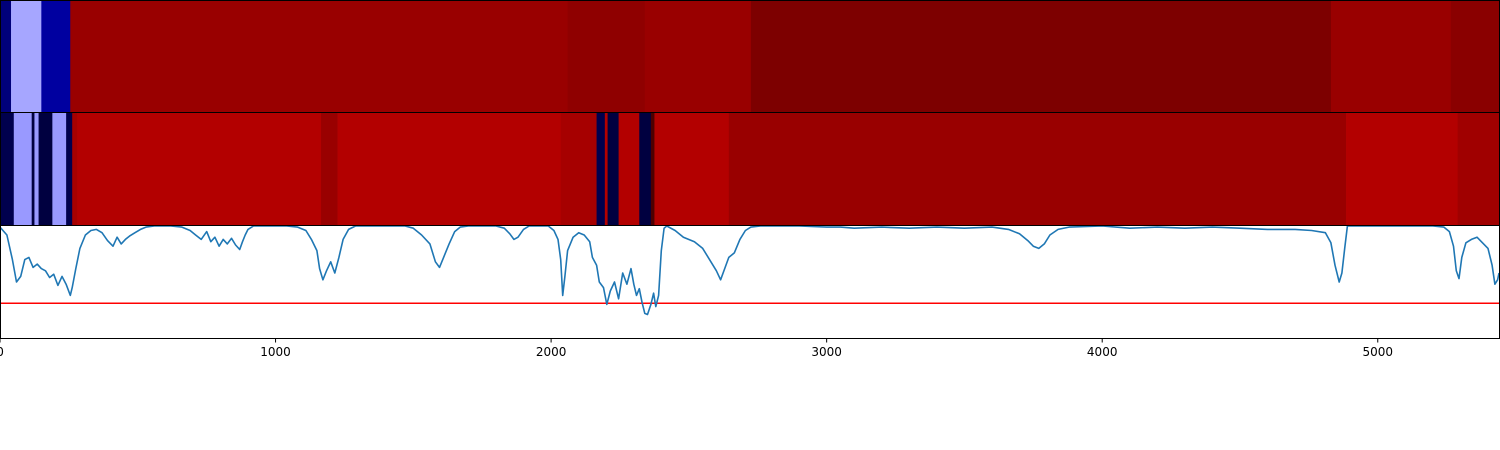  I want to click on x-axis: 0 1000 2000 3000 4000 5000, so click(696, 348).